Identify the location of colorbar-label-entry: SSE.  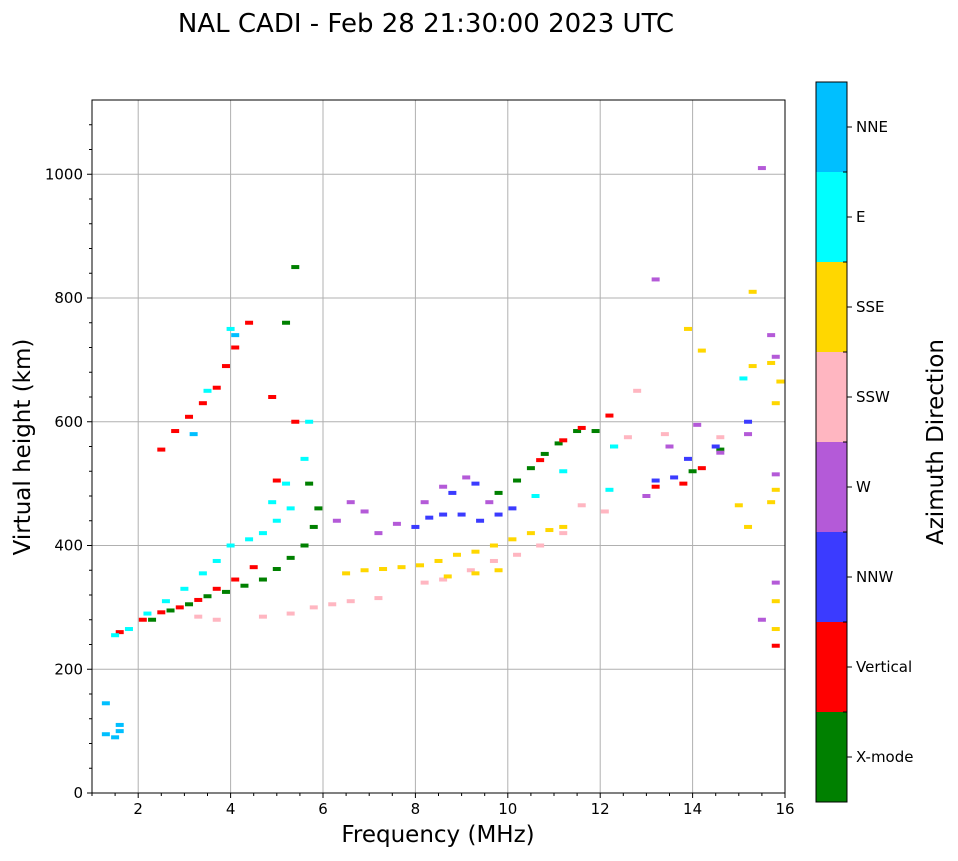
(870, 307).